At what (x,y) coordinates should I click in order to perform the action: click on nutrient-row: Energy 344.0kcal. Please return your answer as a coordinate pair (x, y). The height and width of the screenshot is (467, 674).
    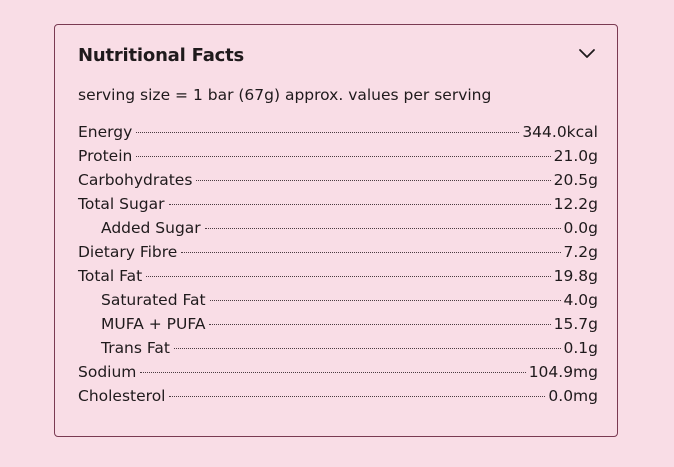
    Looking at the image, I should click on (338, 135).